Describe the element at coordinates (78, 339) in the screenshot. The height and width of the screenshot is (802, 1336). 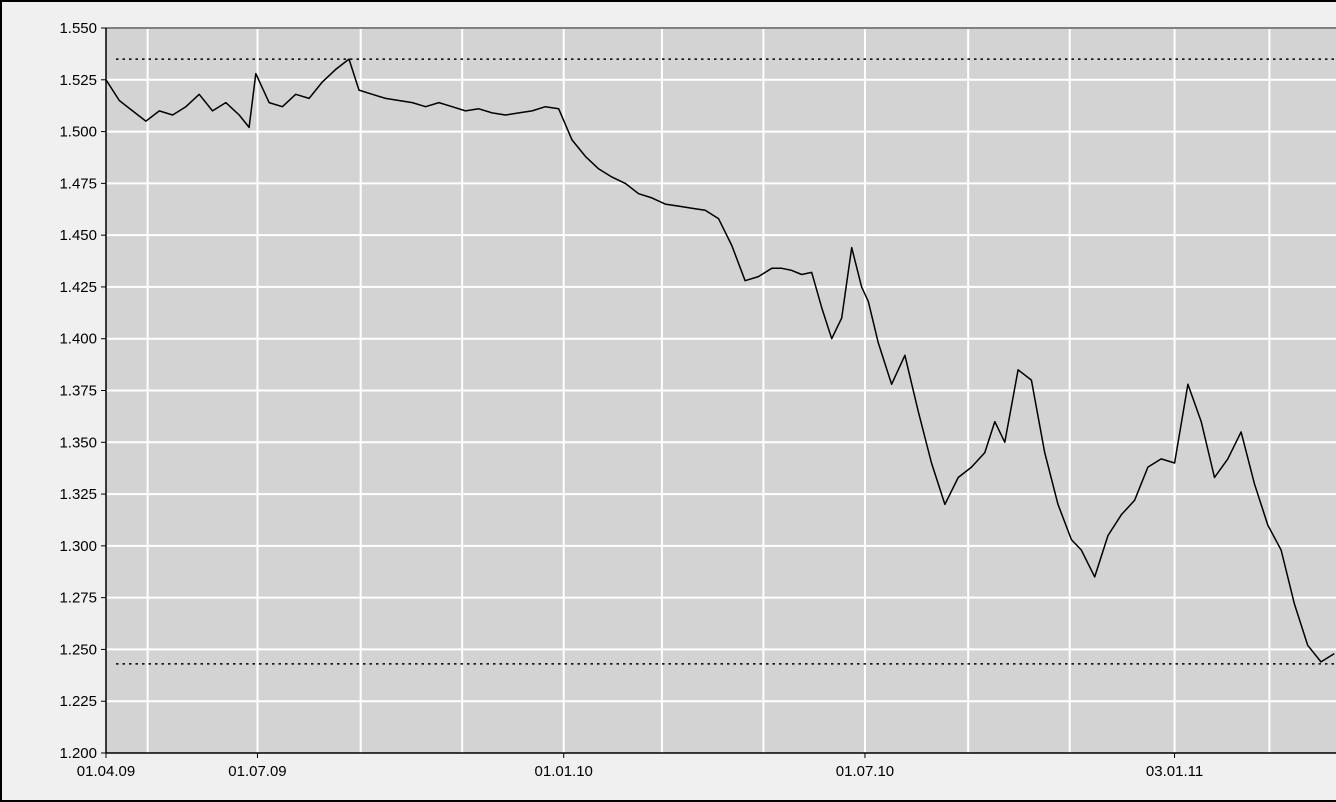
I see `y-tick-label: 1.400` at that location.